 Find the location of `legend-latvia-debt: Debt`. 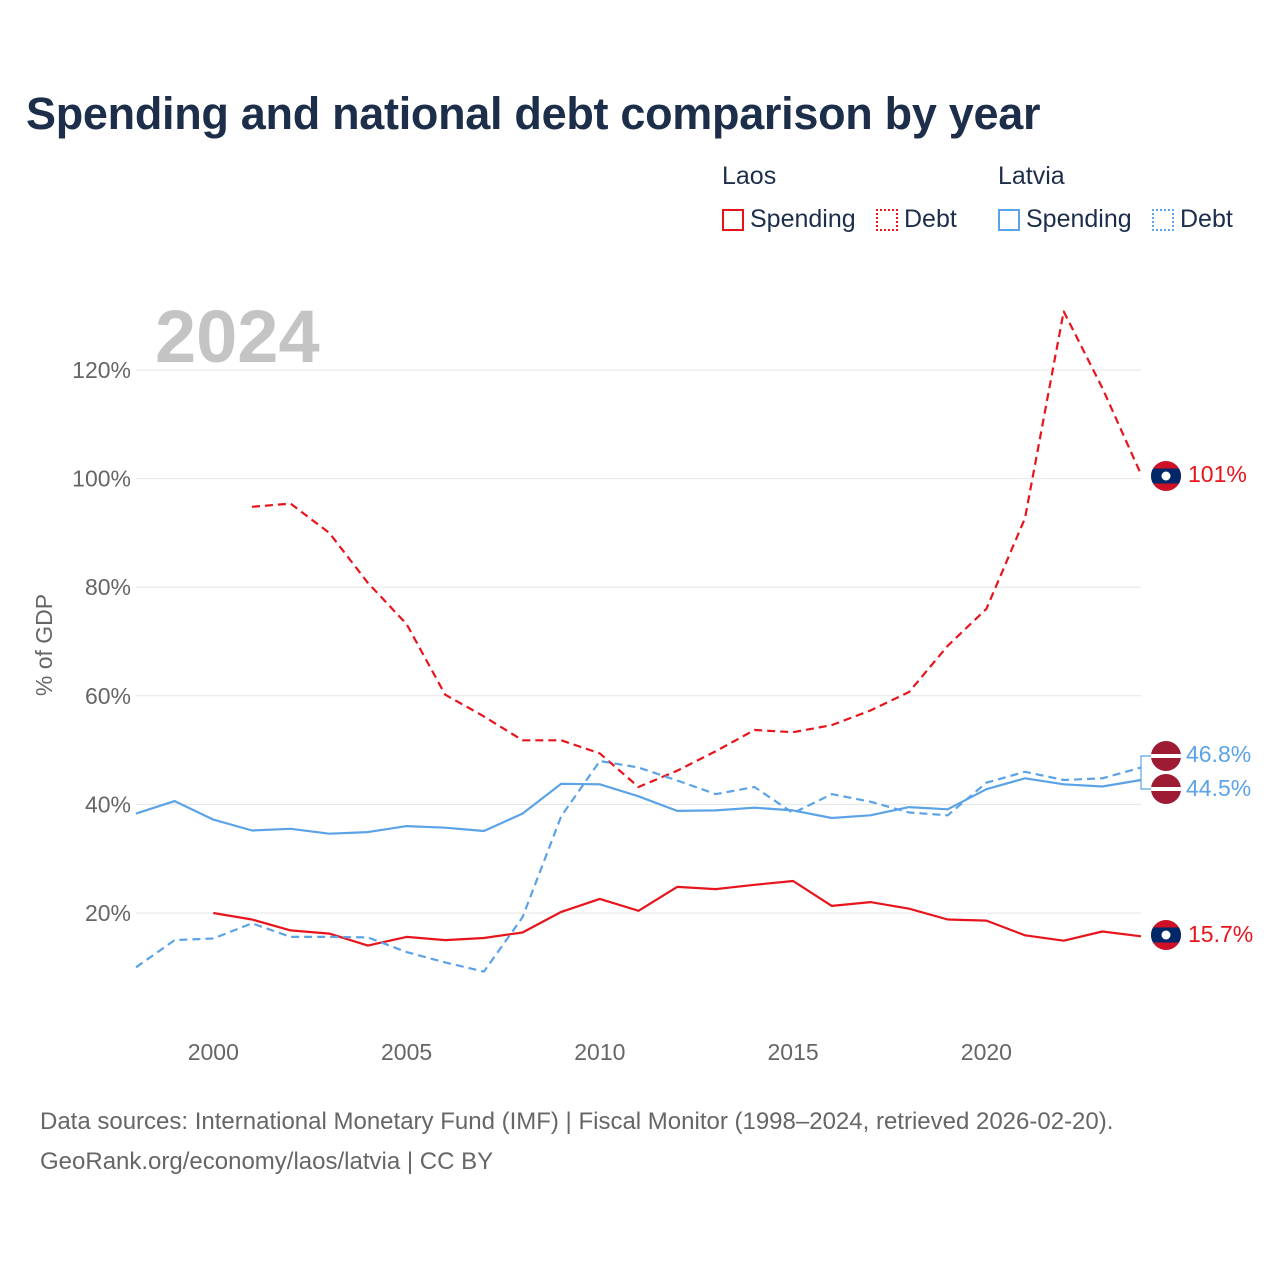

legend-latvia-debt: Debt is located at coordinates (1192, 219).